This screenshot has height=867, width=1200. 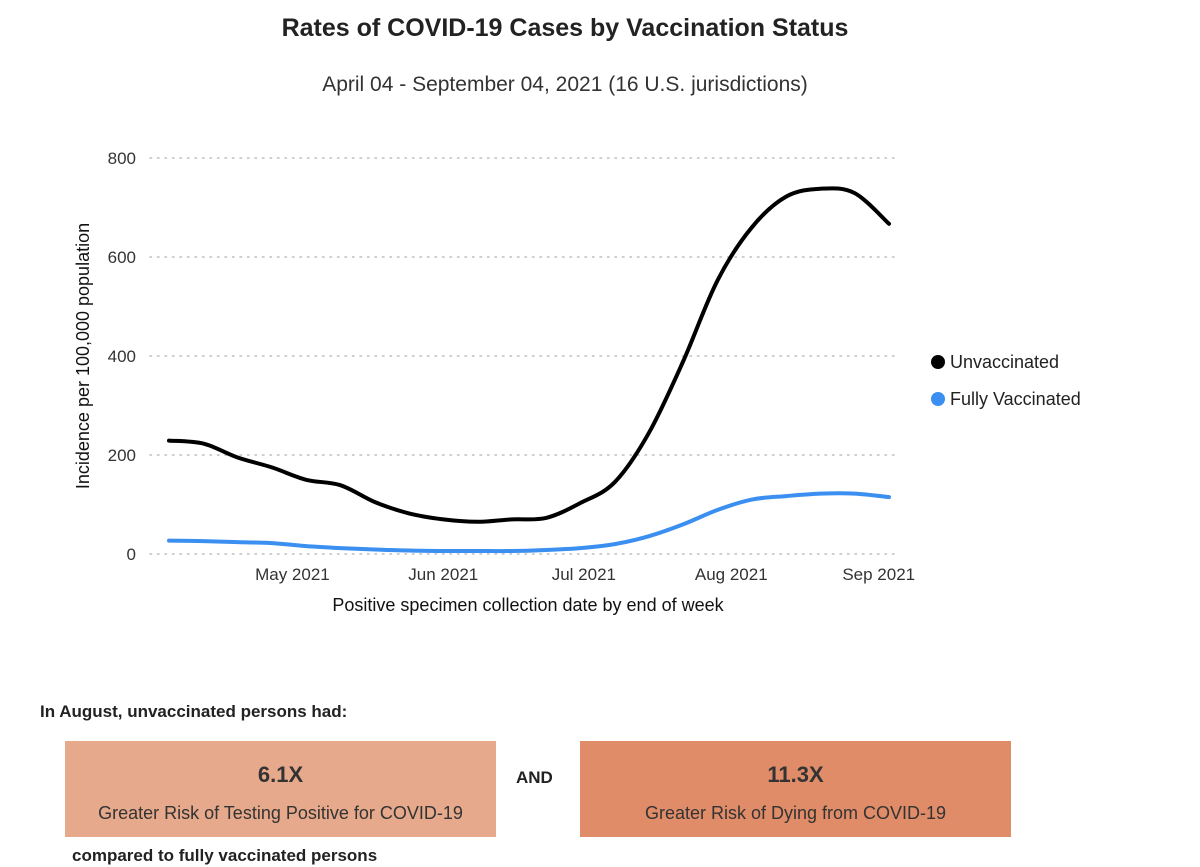 What do you see at coordinates (122, 455) in the screenshot?
I see `y-tick-200: 200` at bounding box center [122, 455].